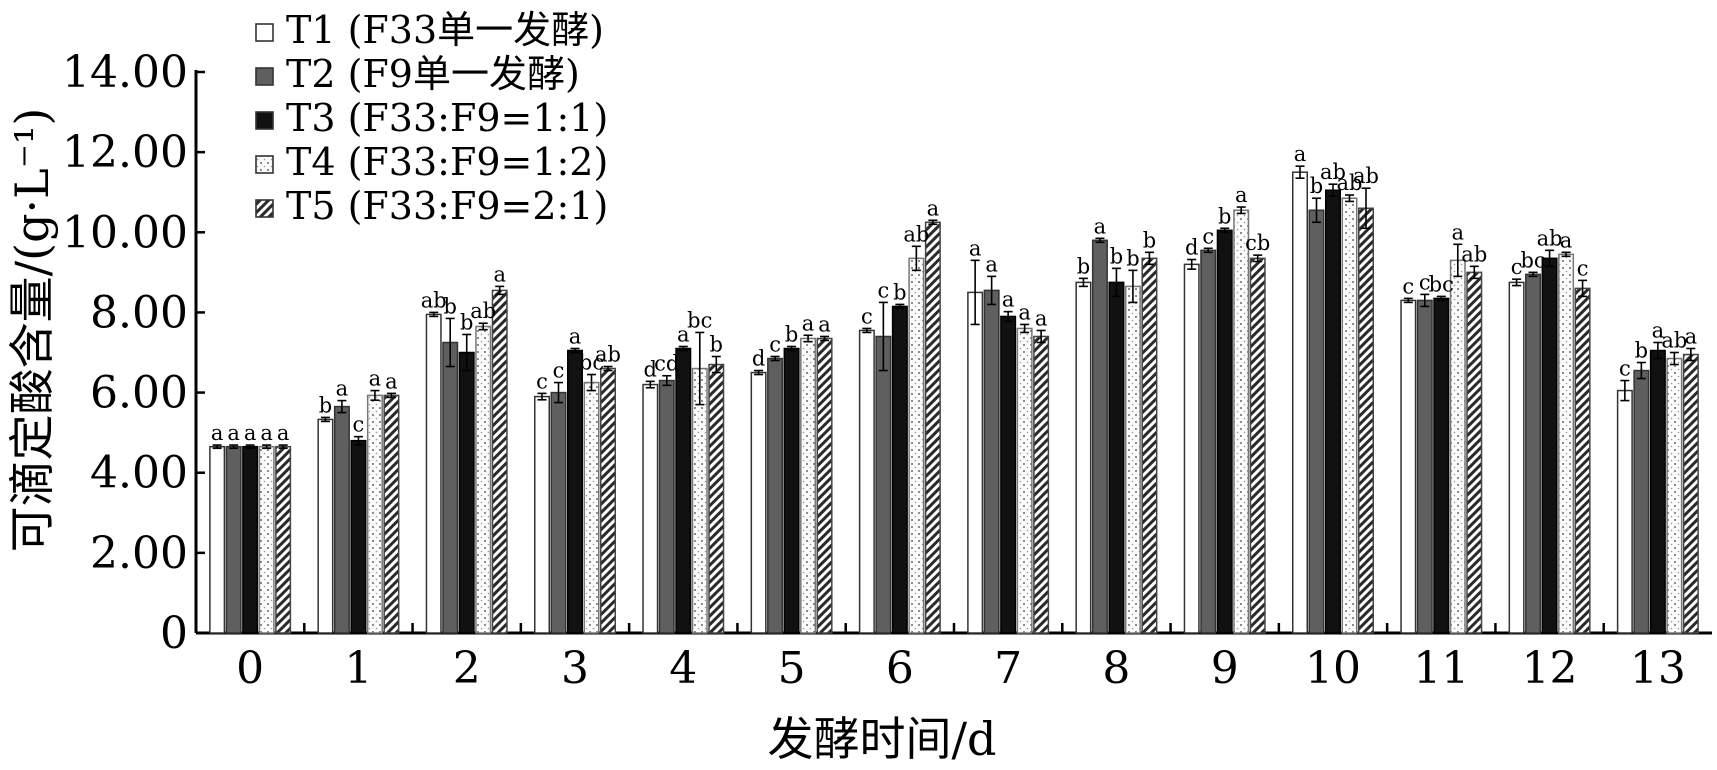  I want to click on x-tick-label: 2, so click(467, 668).